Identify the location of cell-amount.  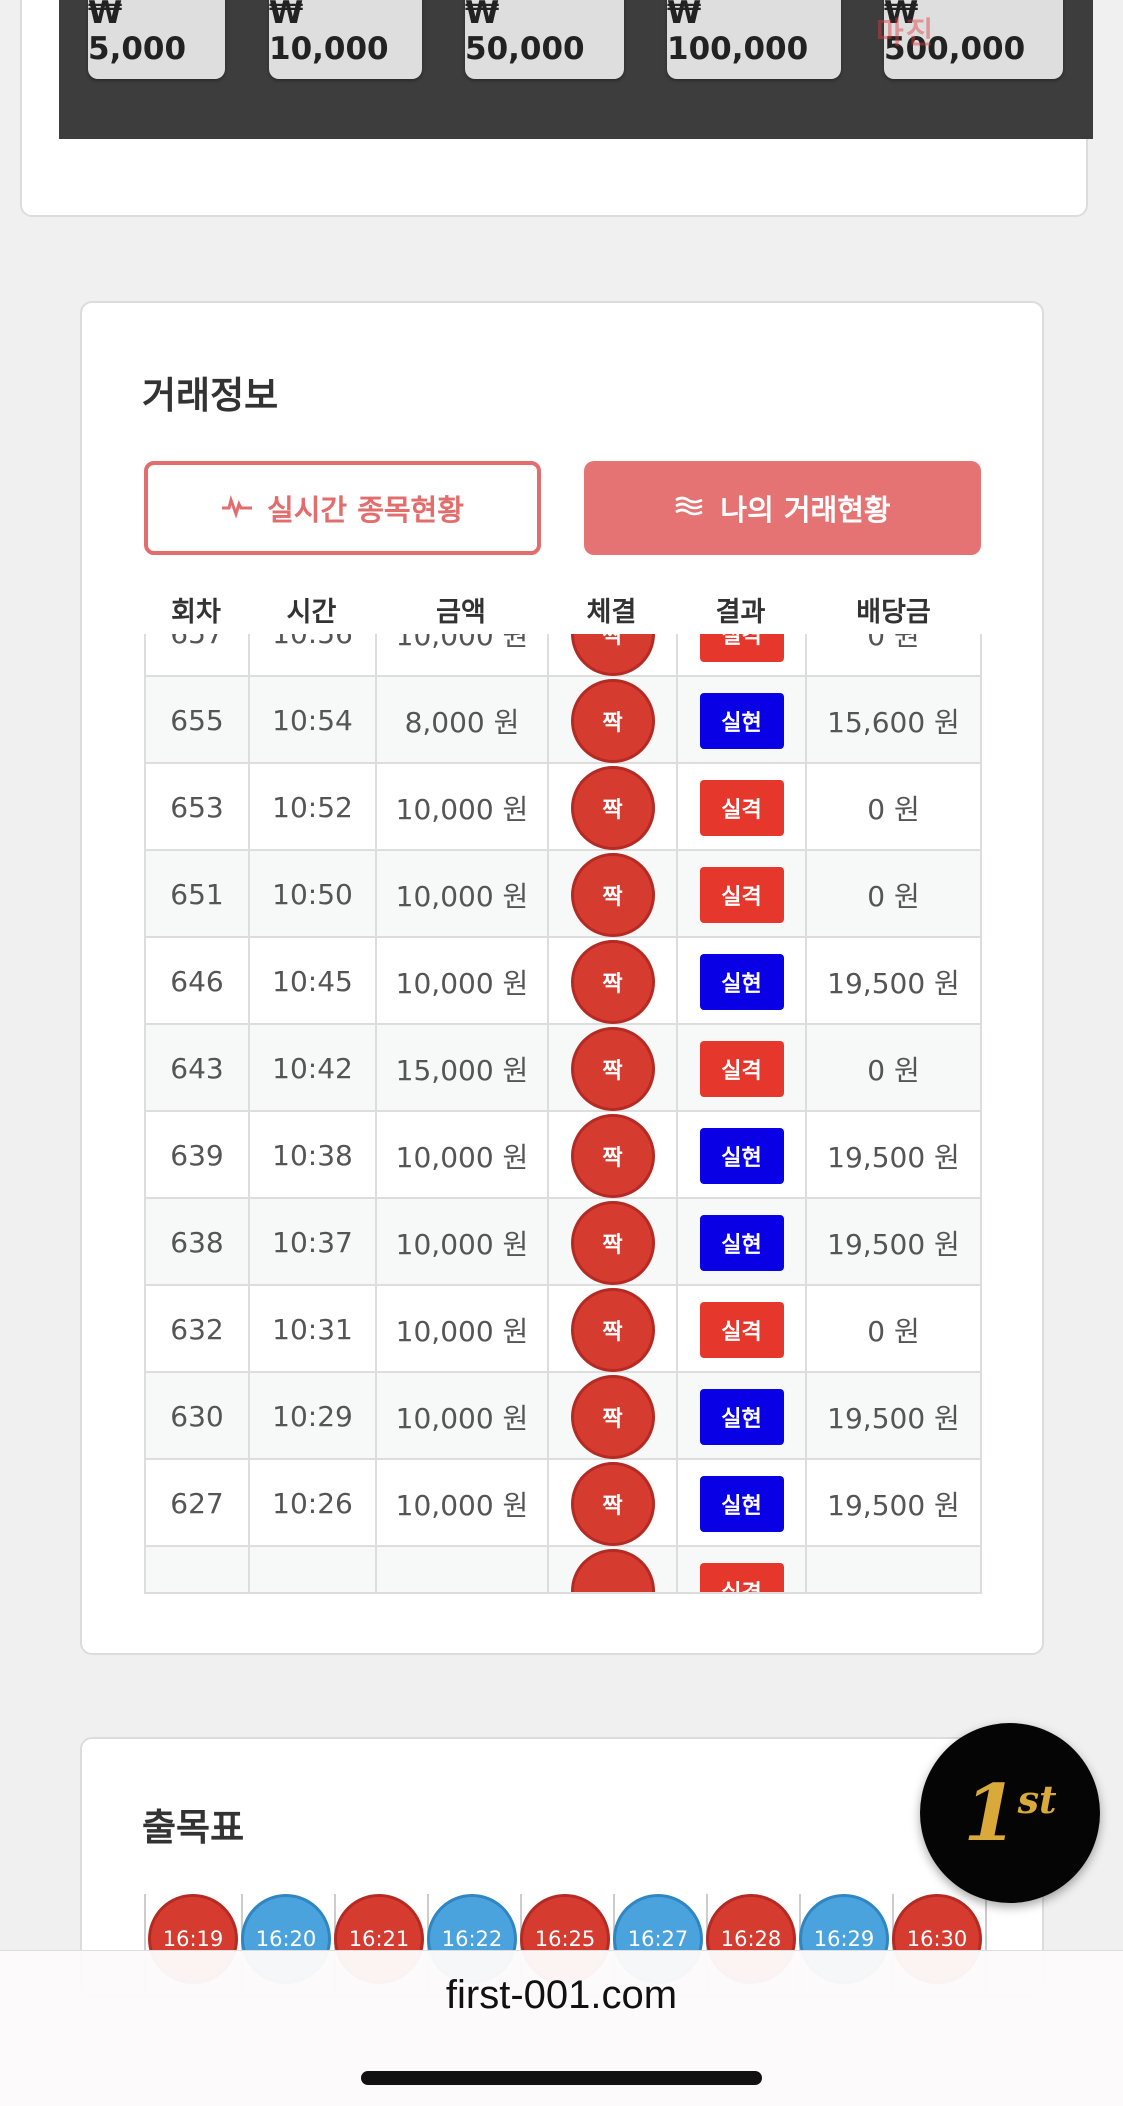
(461, 1569).